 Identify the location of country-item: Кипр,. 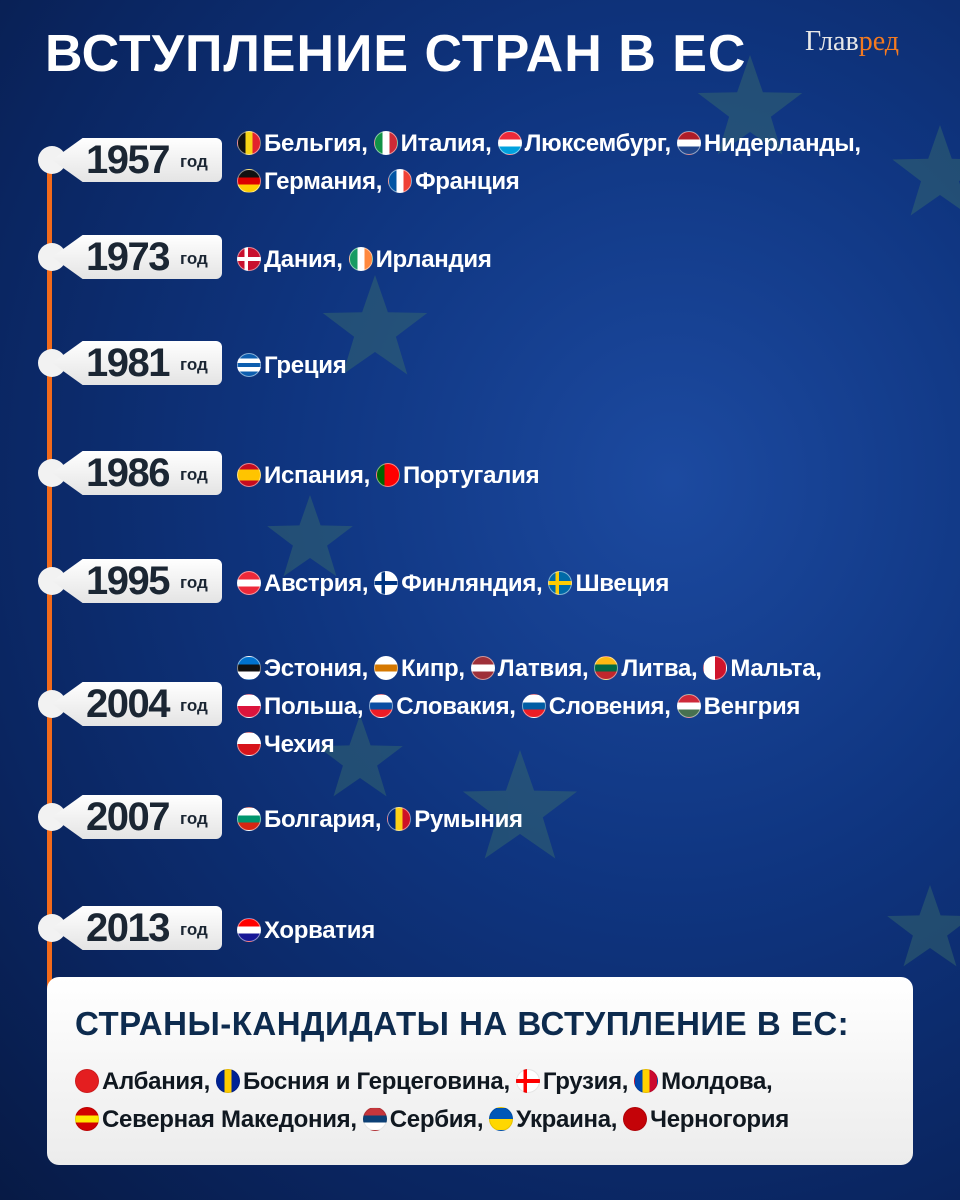
(419, 669).